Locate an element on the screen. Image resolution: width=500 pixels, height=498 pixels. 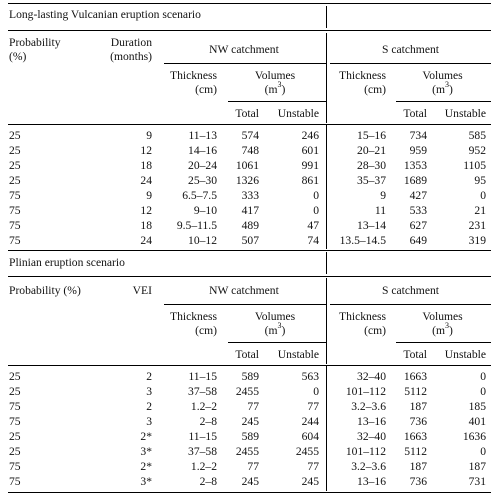
s2-volumes-underline-nw is located at coordinates (277, 342).